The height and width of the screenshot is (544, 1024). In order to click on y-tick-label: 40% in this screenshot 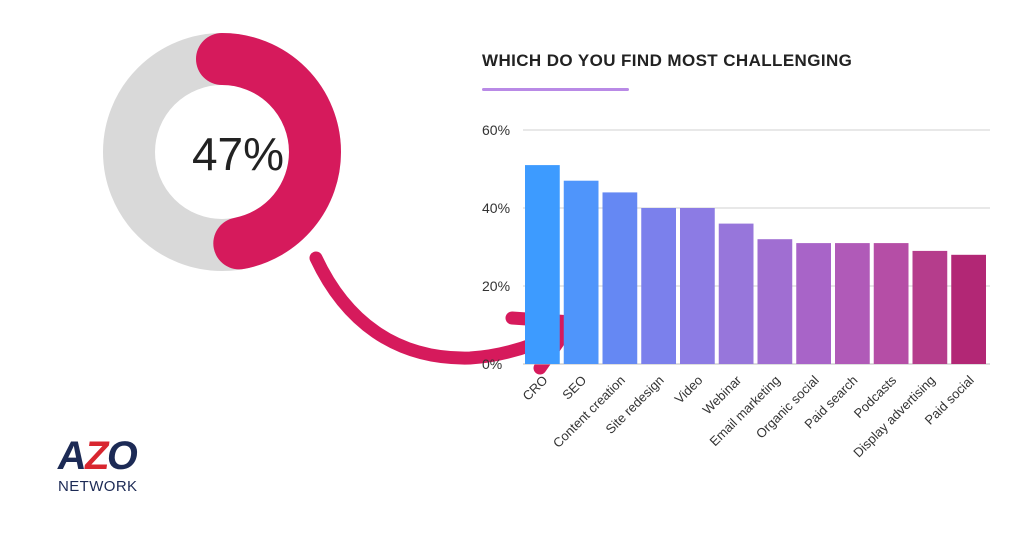, I will do `click(496, 208)`.